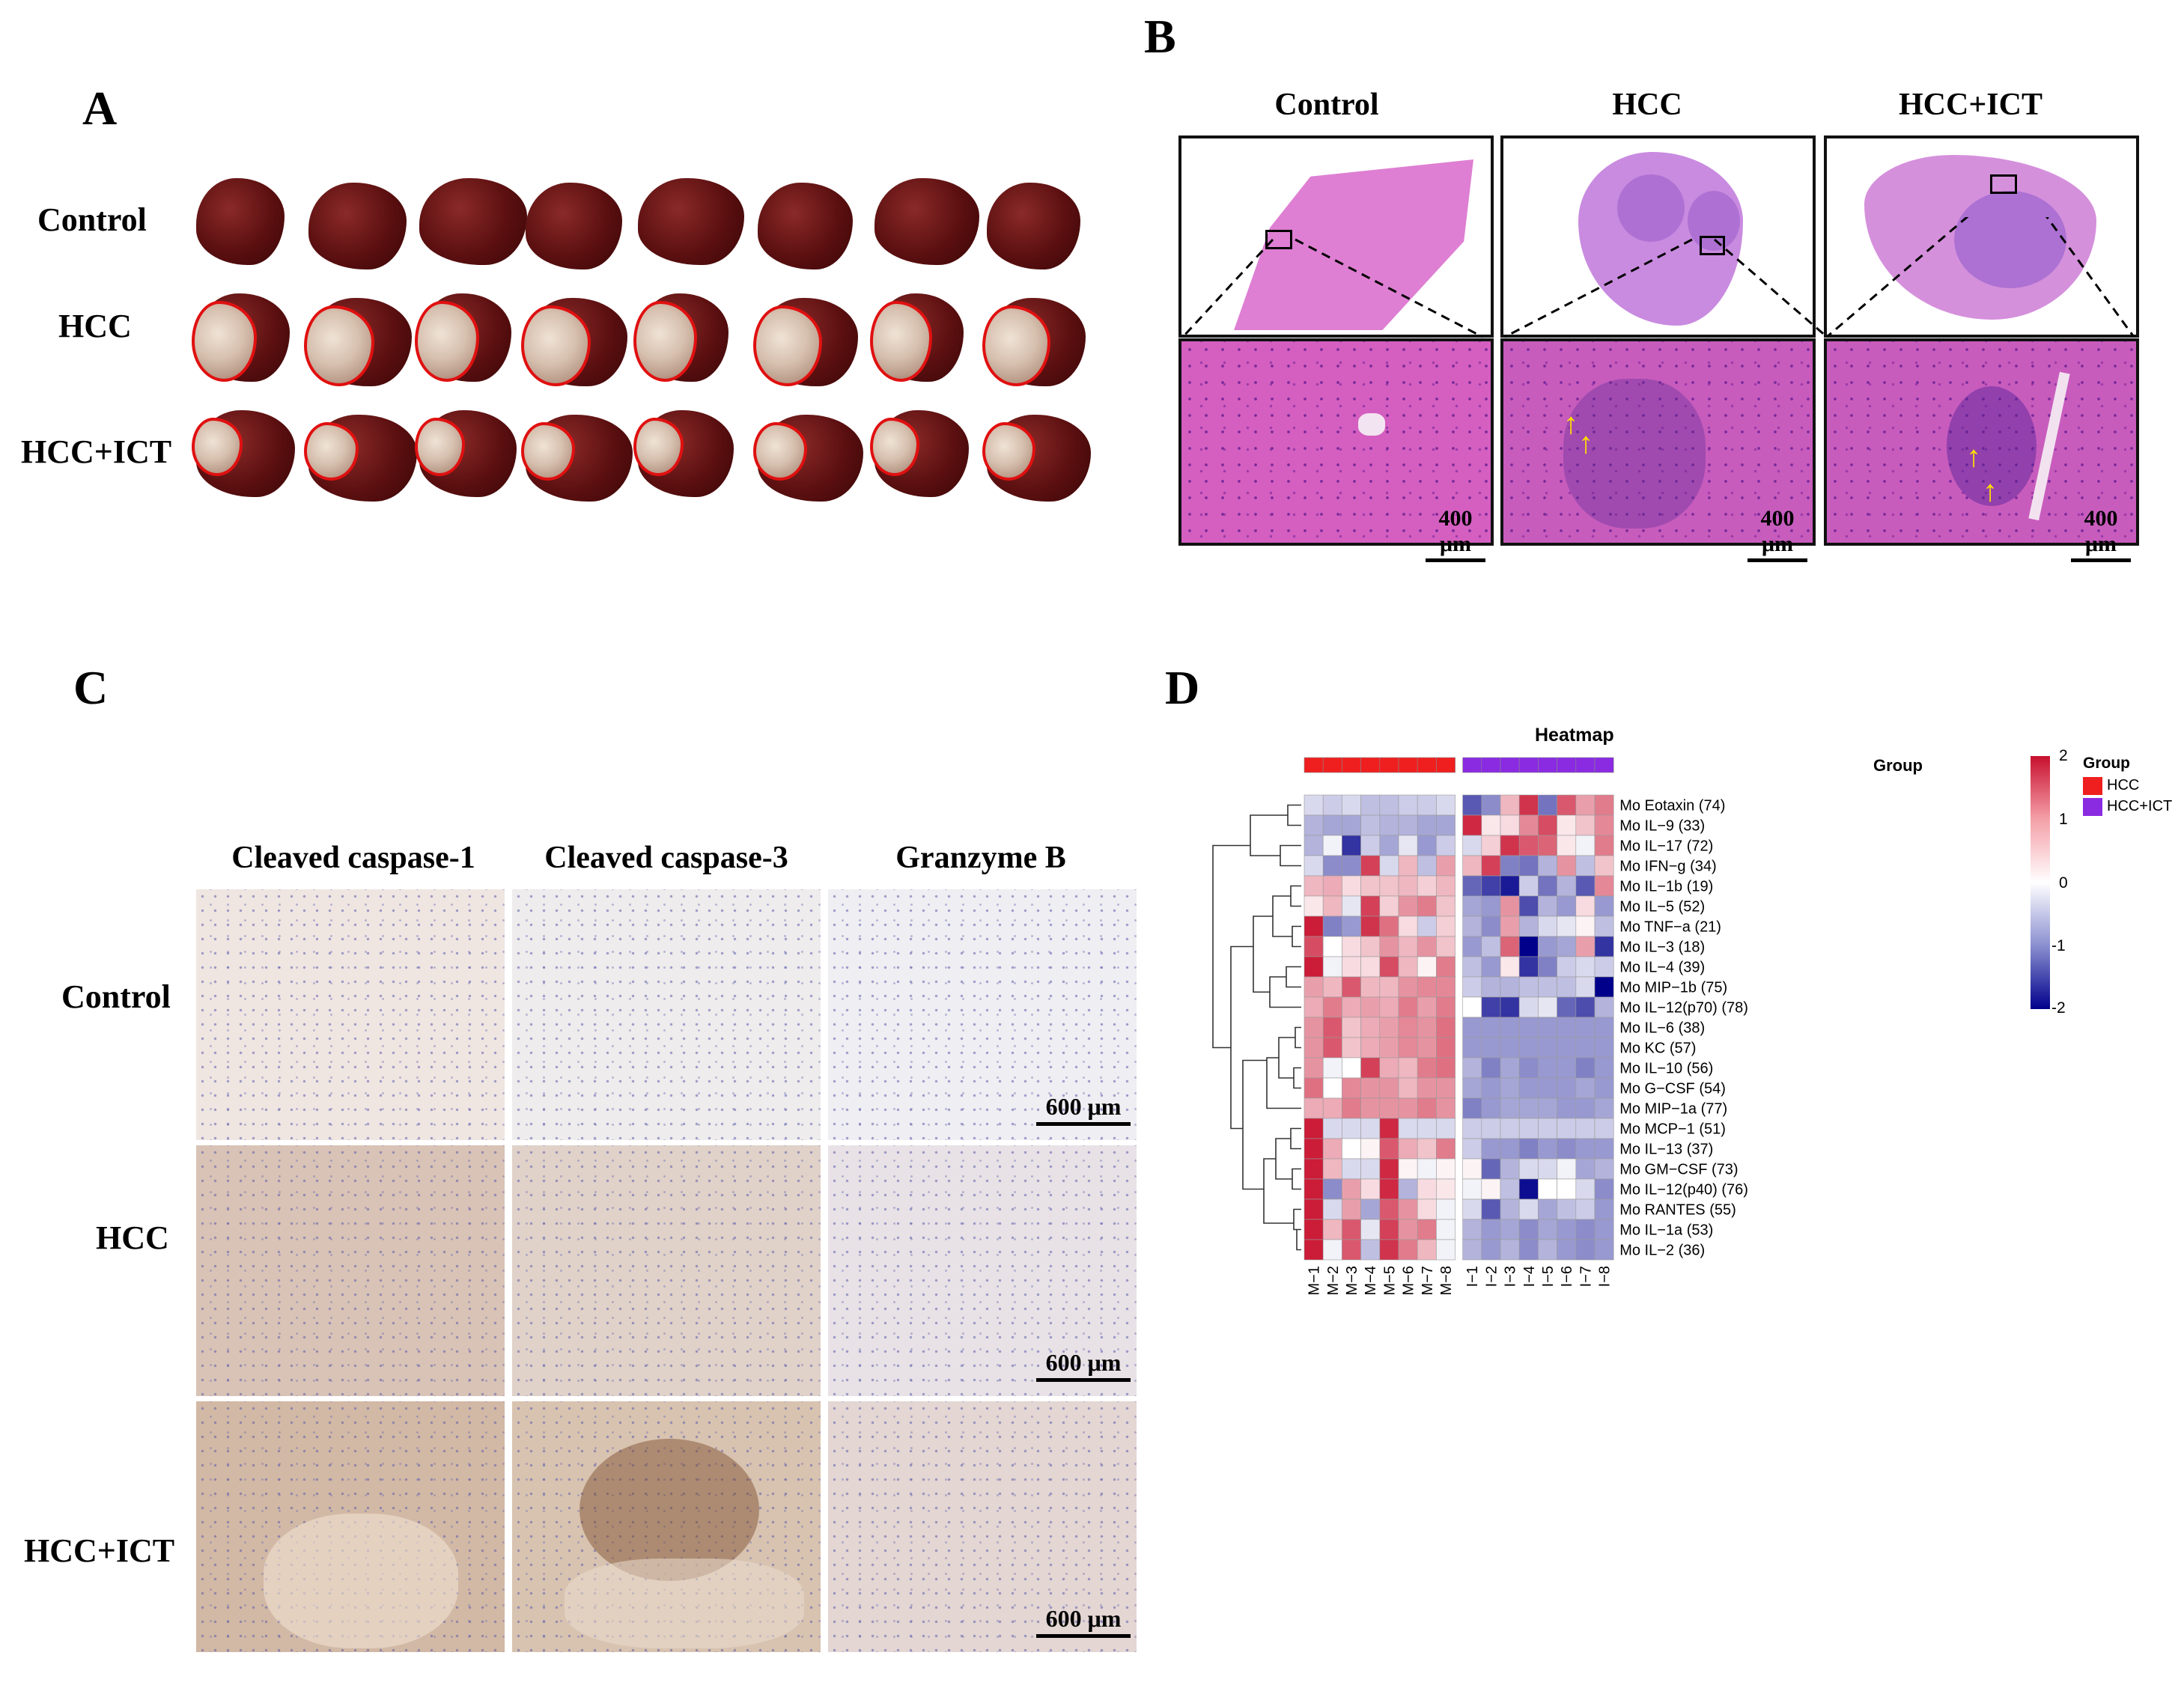  What do you see at coordinates (1083, 1618) in the screenshot?
I see `ihc-scale-label-hcc-ict: 600 μm` at bounding box center [1083, 1618].